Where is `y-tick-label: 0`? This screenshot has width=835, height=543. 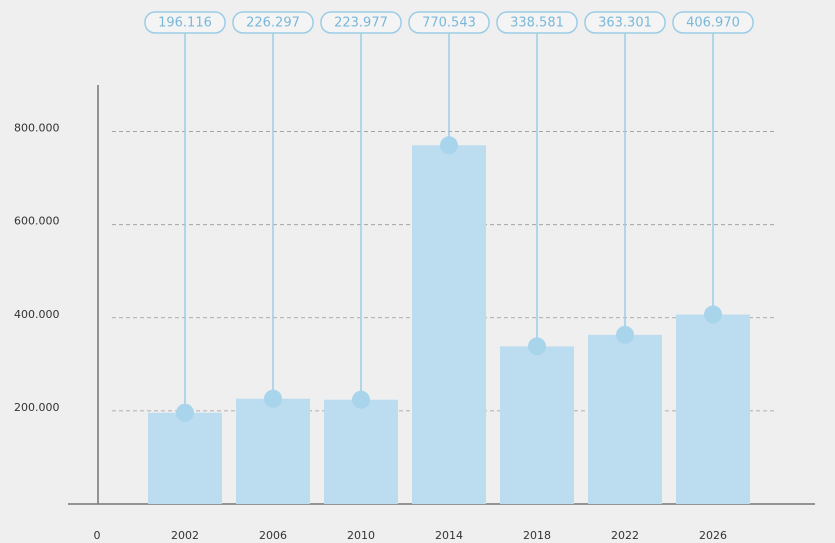
y-tick-label: 0 is located at coordinates (97, 535).